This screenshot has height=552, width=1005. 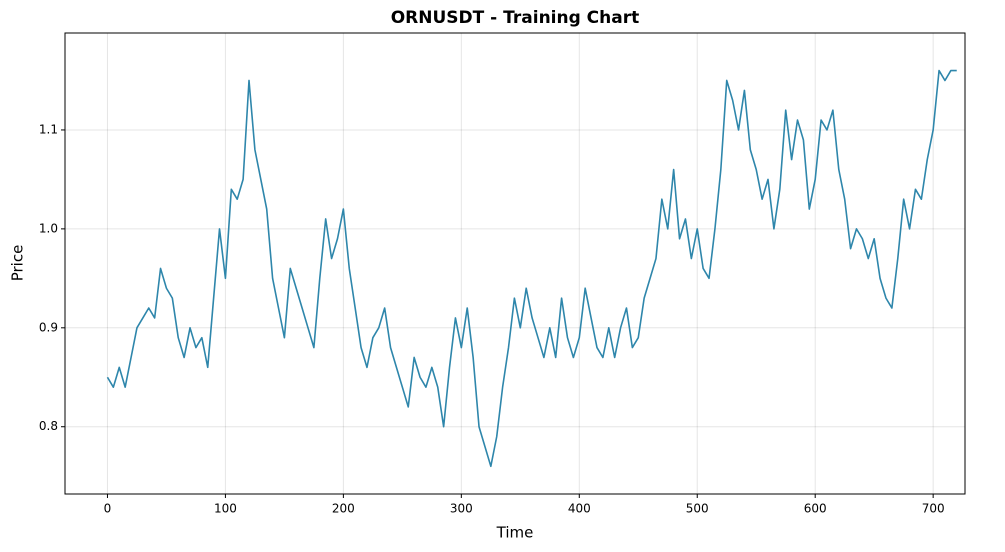 I want to click on y-tick-label: 0.8, so click(x=48, y=426).